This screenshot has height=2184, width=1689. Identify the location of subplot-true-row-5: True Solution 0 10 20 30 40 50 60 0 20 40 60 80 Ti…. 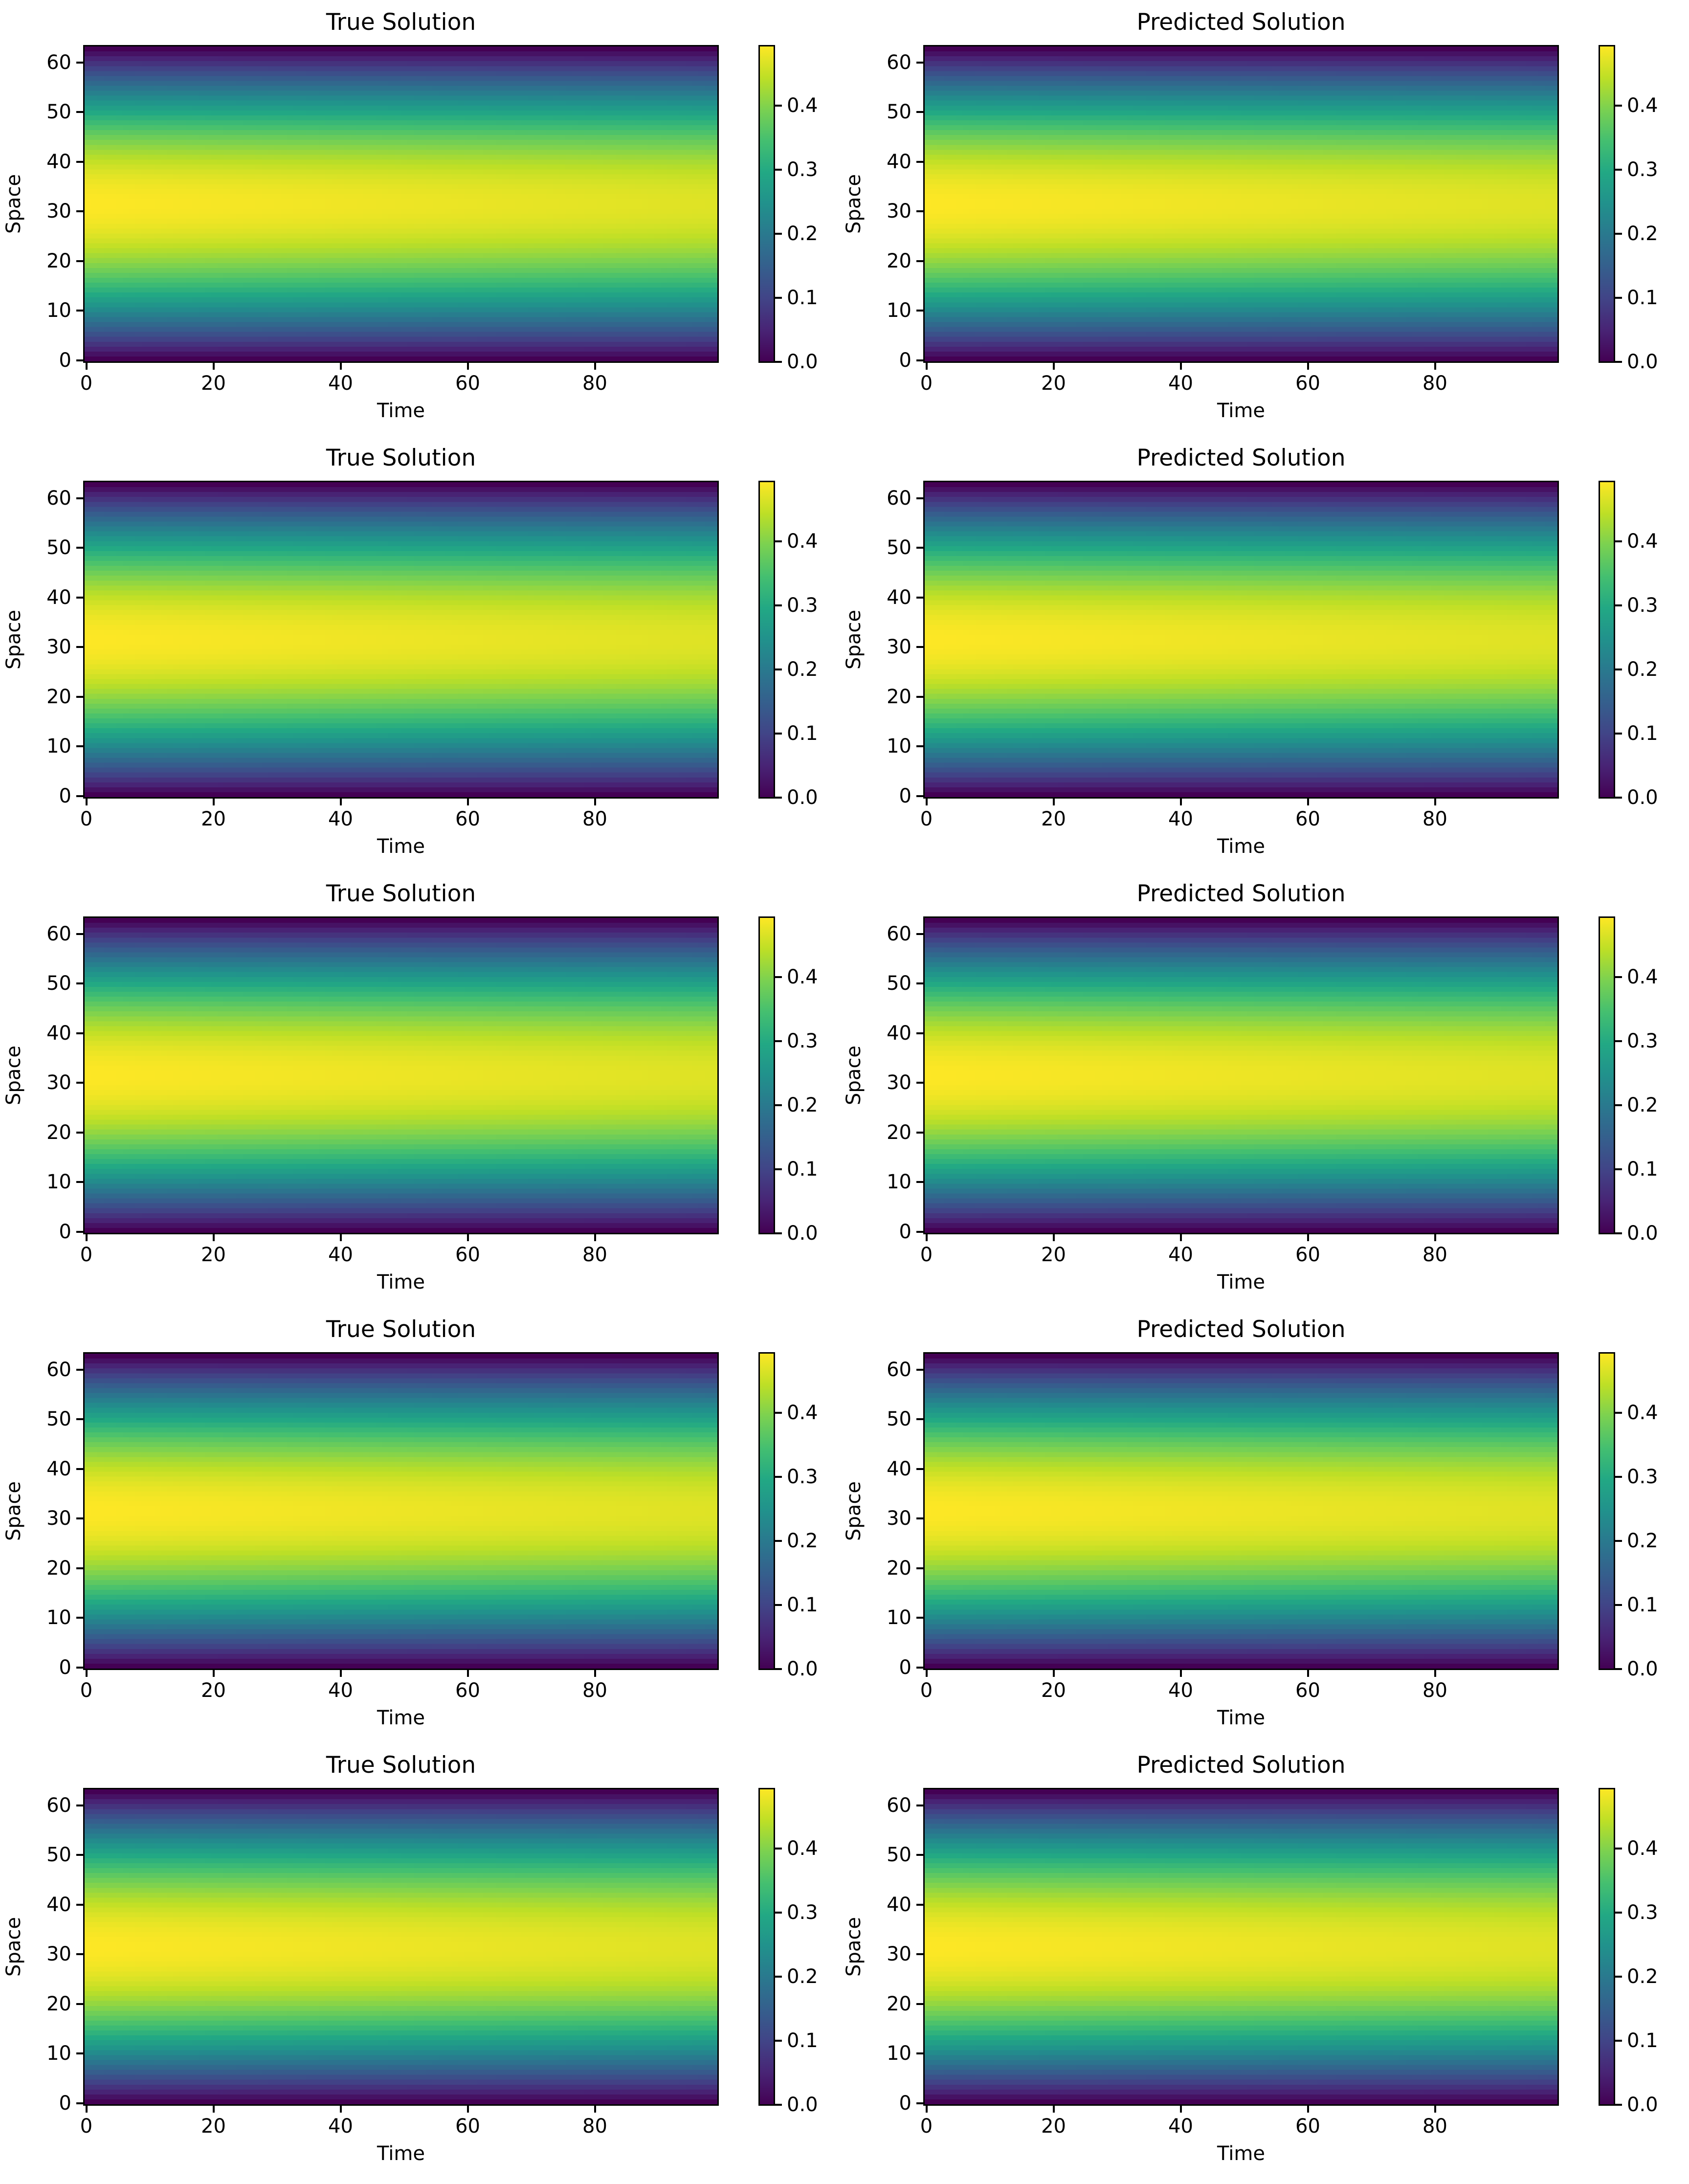
(422, 1961).